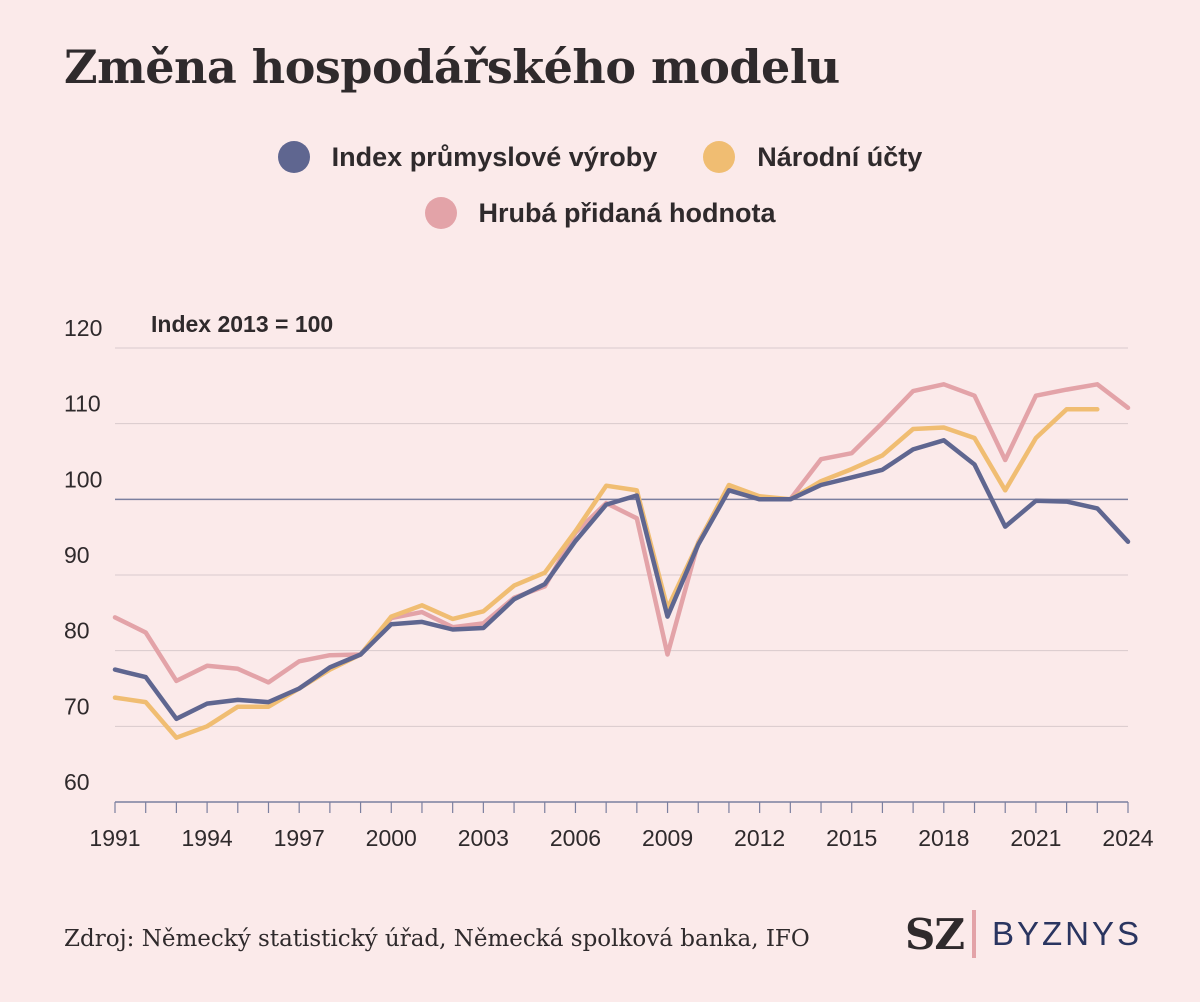  Describe the element at coordinates (667, 838) in the screenshot. I see `x-tick-label-2009: 2009` at that location.